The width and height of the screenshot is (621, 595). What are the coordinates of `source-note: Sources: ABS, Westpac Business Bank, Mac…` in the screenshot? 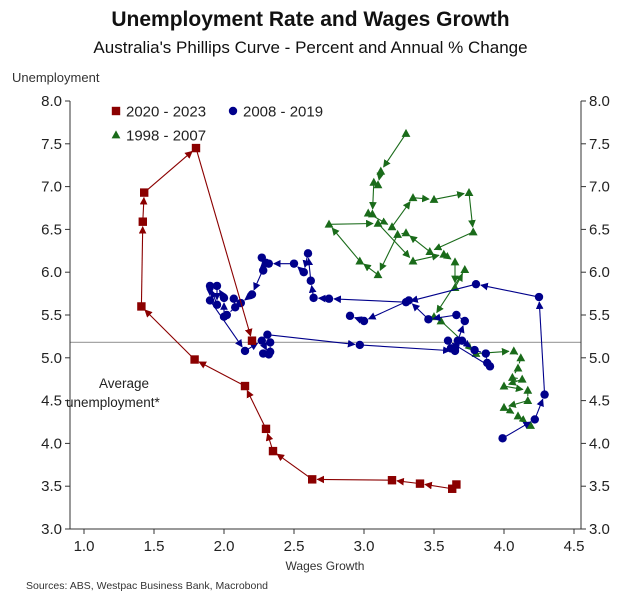 It's located at (147, 586).